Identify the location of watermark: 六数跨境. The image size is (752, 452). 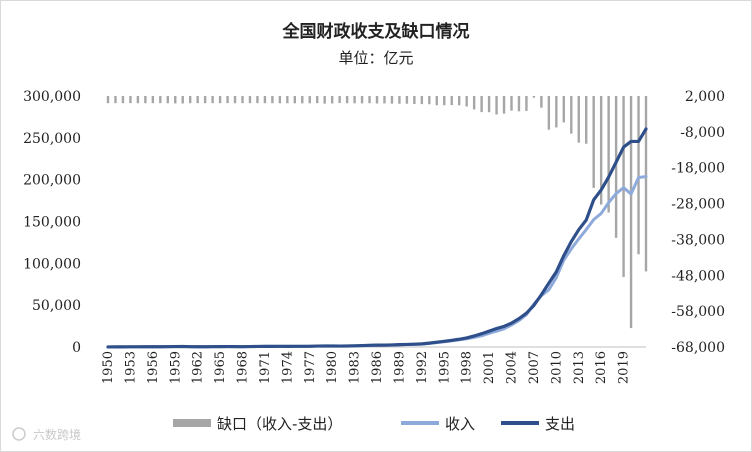
(46, 434).